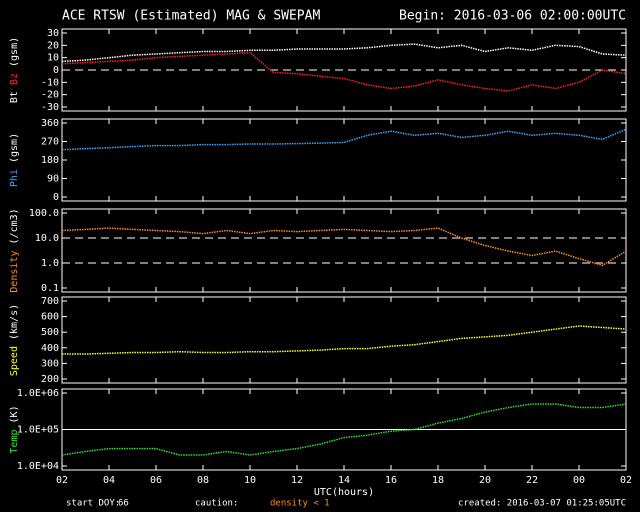  What do you see at coordinates (50, 317) in the screenshot?
I see `y-tick-label: 600` at bounding box center [50, 317].